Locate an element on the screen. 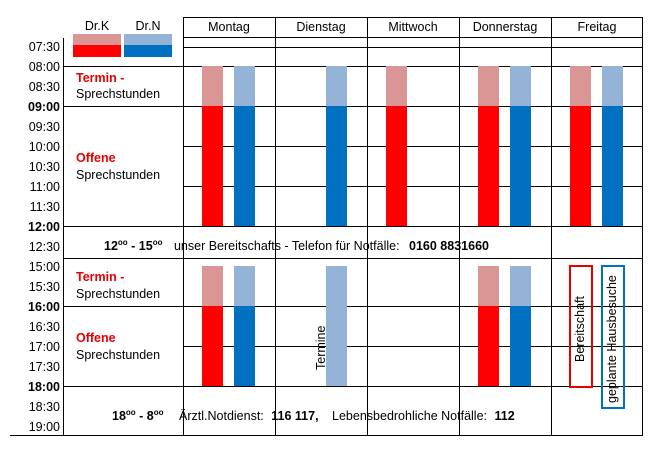 The width and height of the screenshot is (661, 454). time-label: 09:00 is located at coordinates (44, 107).